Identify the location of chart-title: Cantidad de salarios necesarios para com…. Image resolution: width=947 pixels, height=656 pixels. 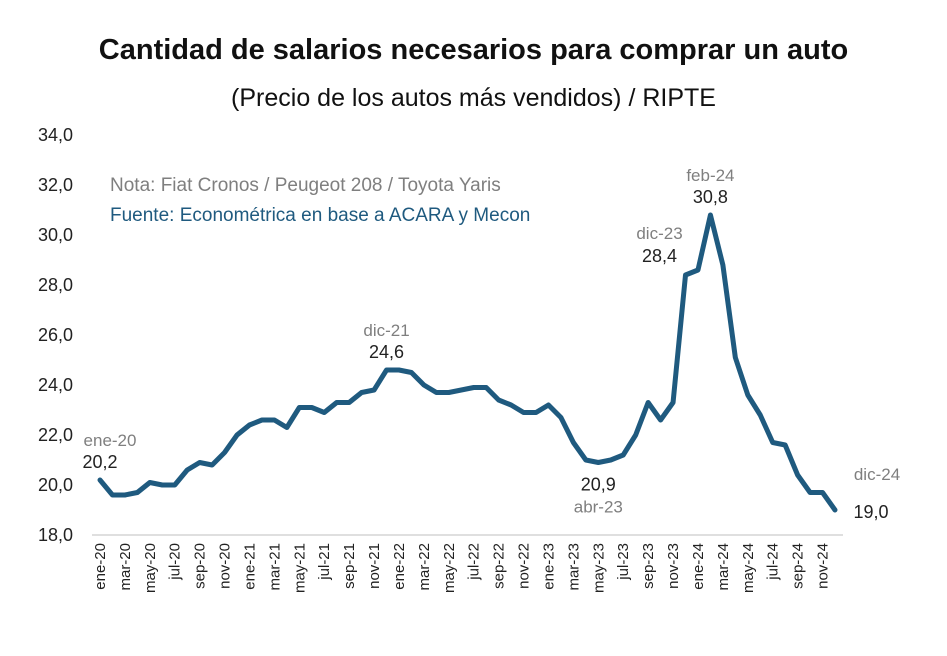
(473, 50).